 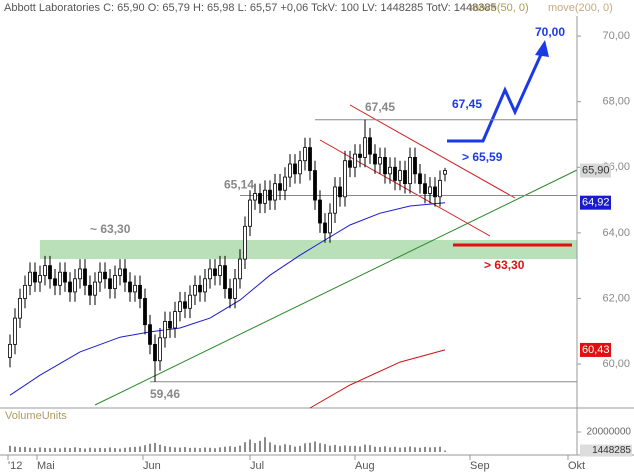 What do you see at coordinates (480, 466) in the screenshot?
I see `x-tick-label: Sep` at bounding box center [480, 466].